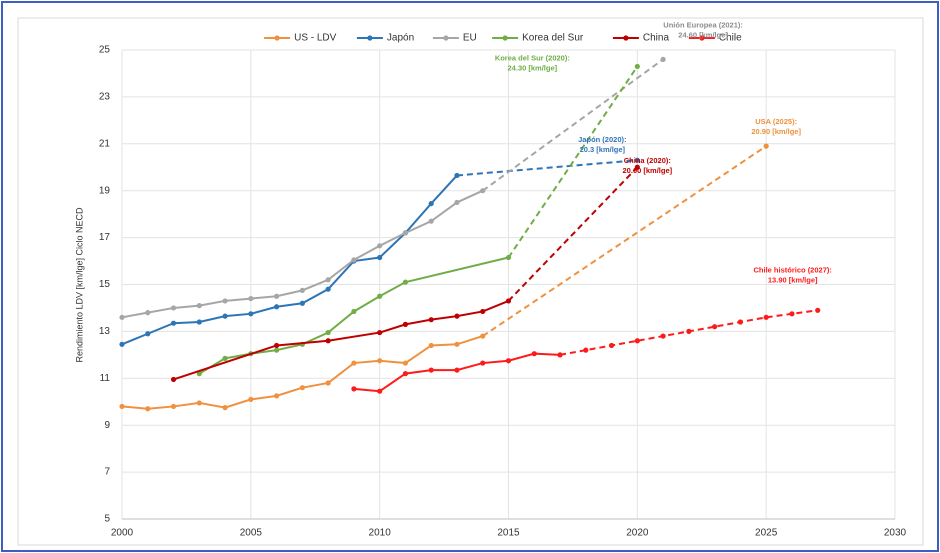 The image size is (940, 553). What do you see at coordinates (776, 121) in the screenshot?
I see `annotation: USA (2025):` at bounding box center [776, 121].